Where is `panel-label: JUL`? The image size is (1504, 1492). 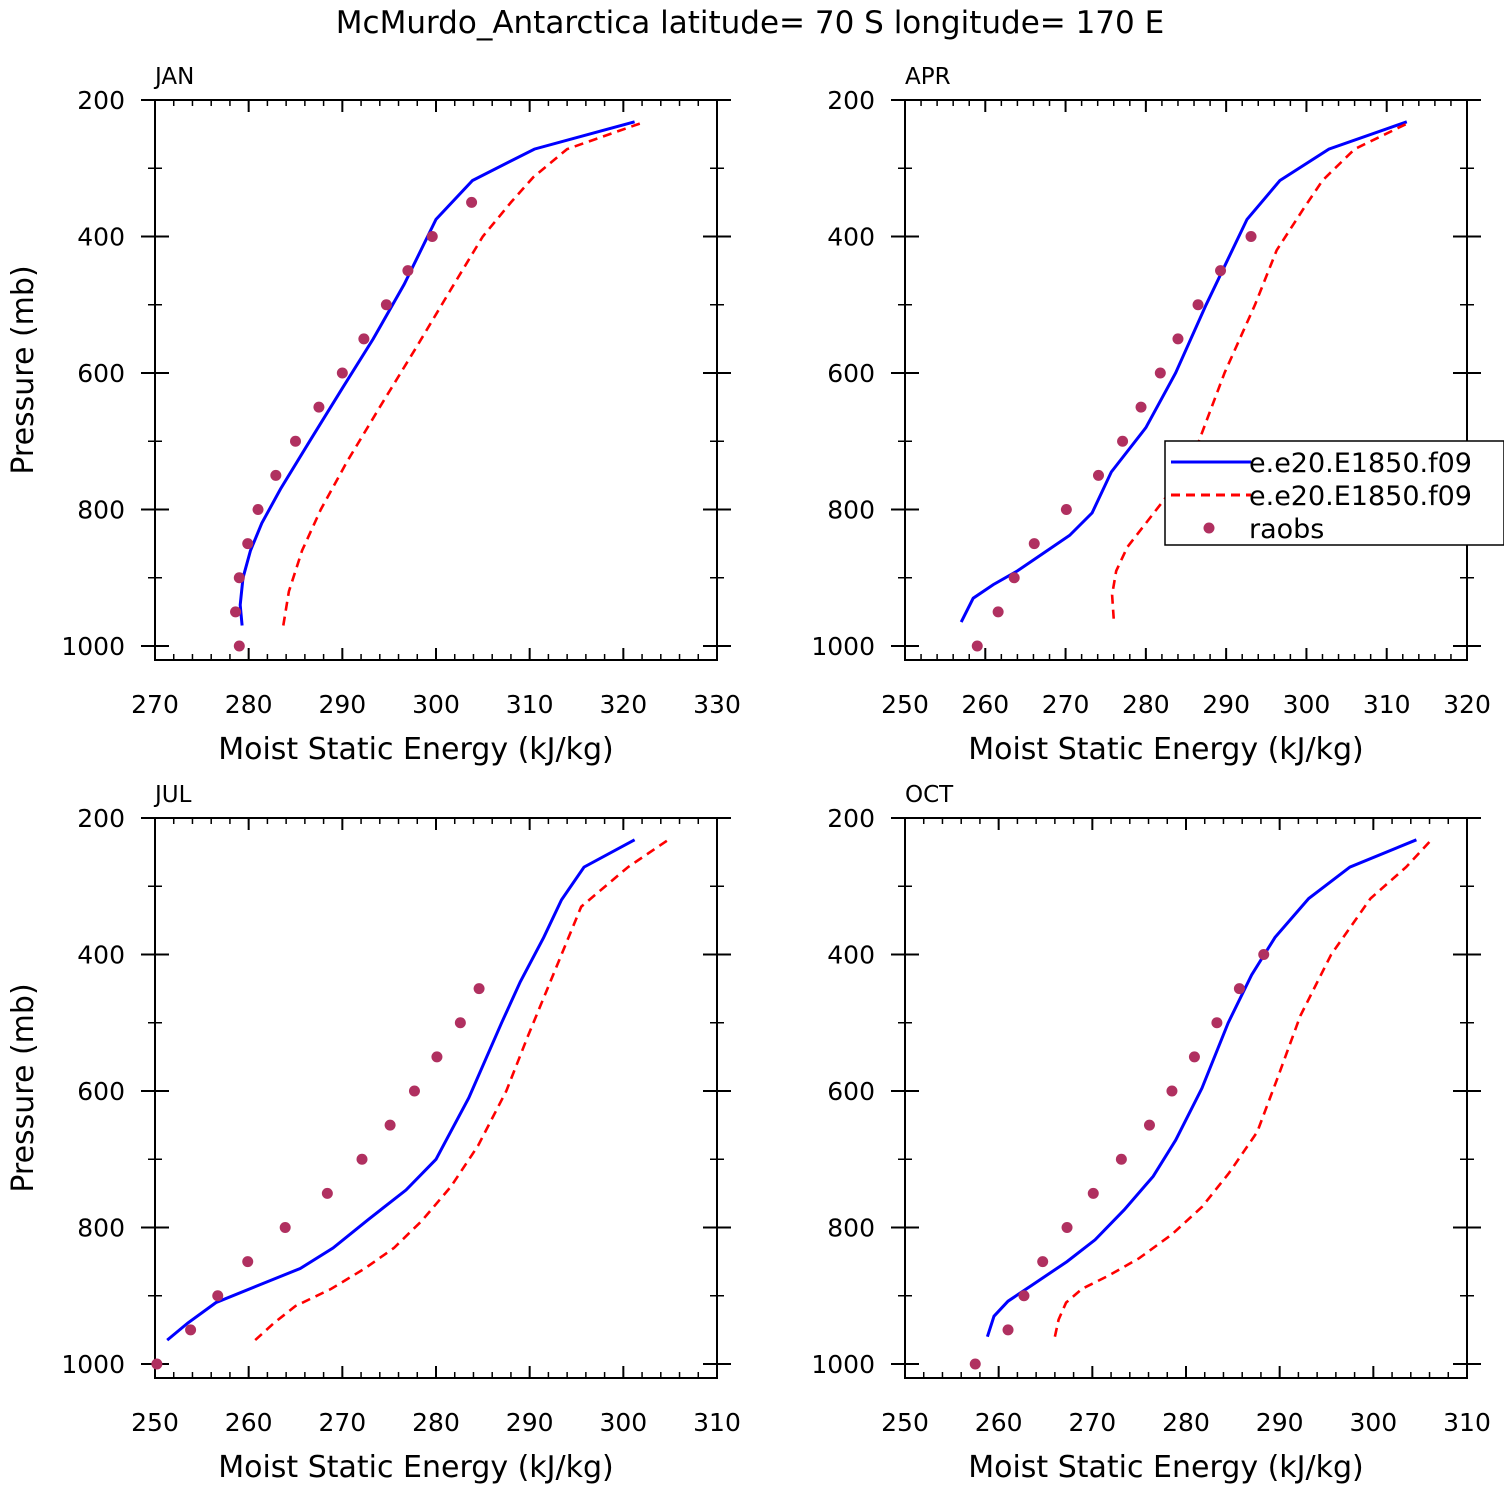
panel-label: JUL is located at coordinates (172, 795).